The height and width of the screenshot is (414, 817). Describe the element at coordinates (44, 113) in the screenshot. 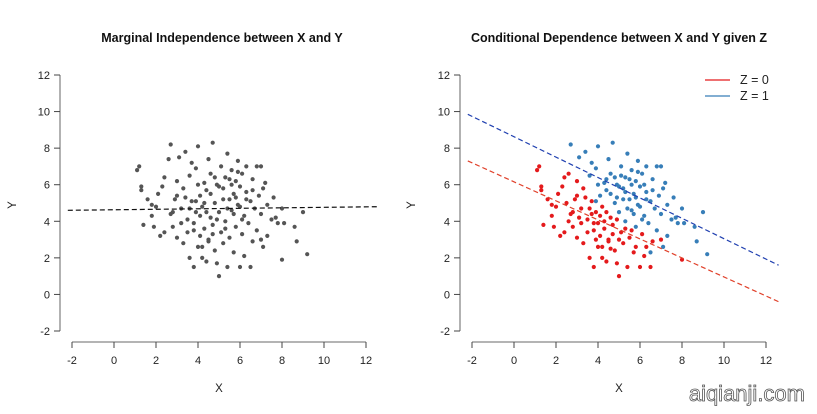

I see `y-tick-label: 10` at that location.